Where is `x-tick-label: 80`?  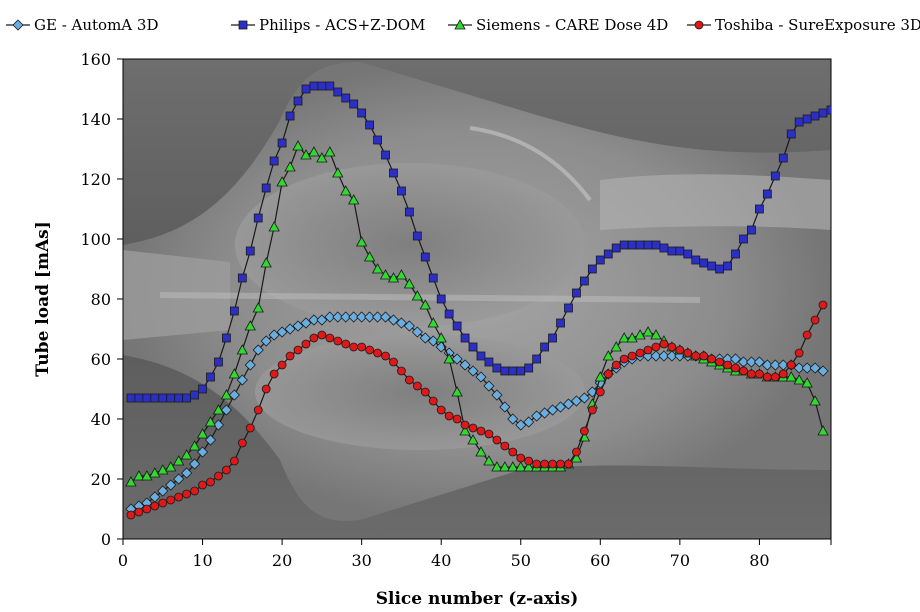
x-tick-label: 80 is located at coordinates (759, 560).